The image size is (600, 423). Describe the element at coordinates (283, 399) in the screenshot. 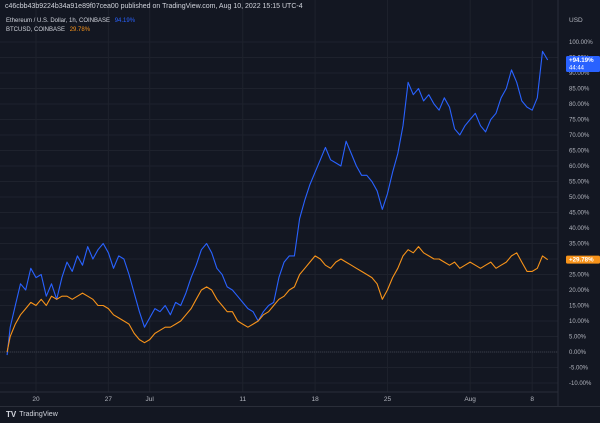

I see `time-axis: 20 27 Jul 11 18 25 Aug 8` at that location.